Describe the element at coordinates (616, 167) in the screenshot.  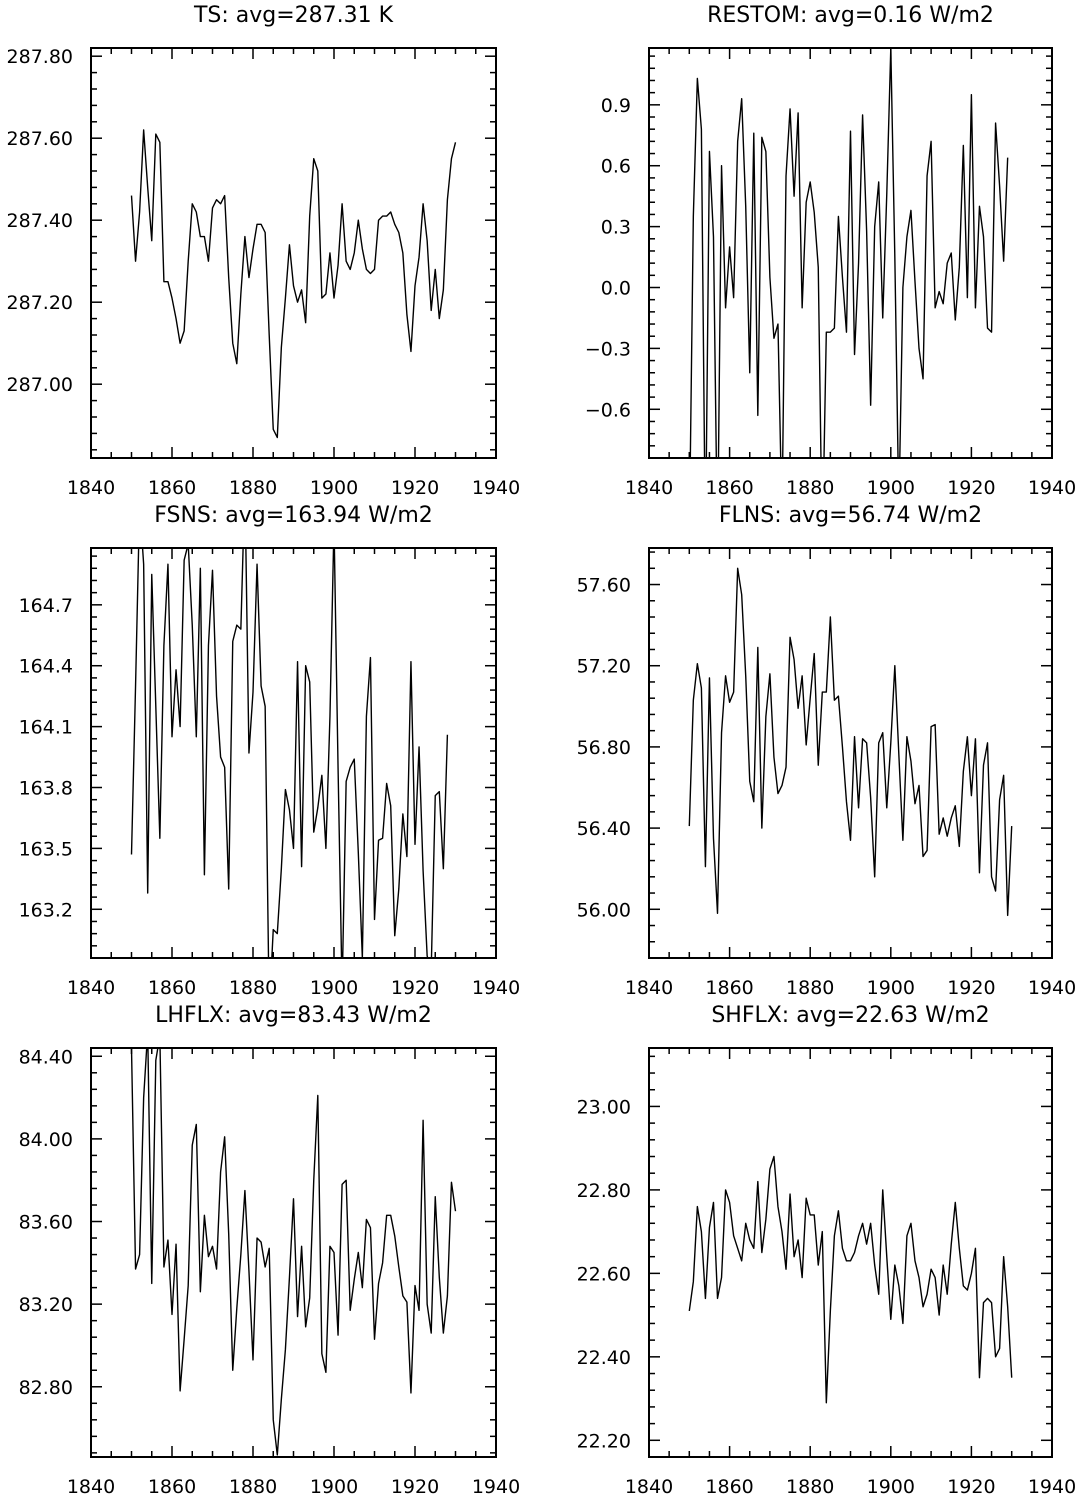
I see `y-tick-label: 0.6` at that location.